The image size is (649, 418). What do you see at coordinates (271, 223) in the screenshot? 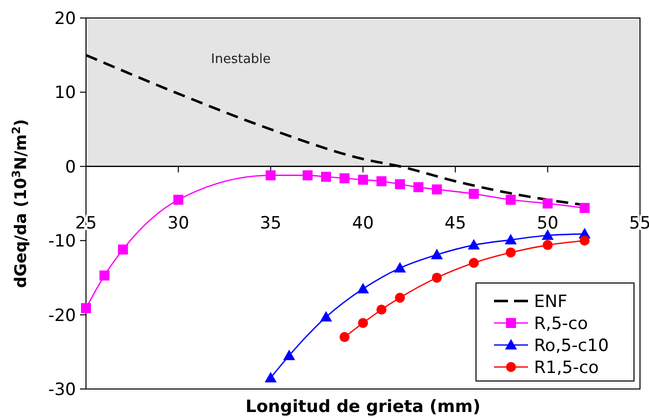
I see `x-tick-label: 35` at bounding box center [271, 223].